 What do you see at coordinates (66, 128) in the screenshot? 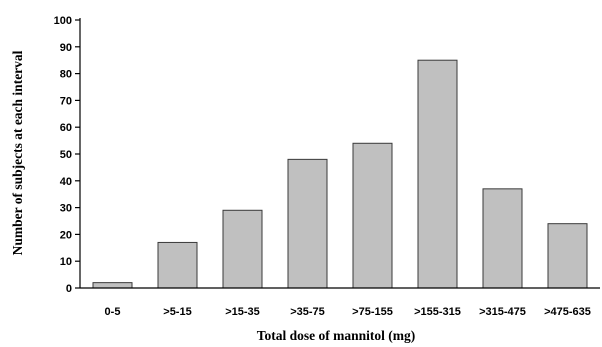
I see `y-tick-label: 60` at bounding box center [66, 128].